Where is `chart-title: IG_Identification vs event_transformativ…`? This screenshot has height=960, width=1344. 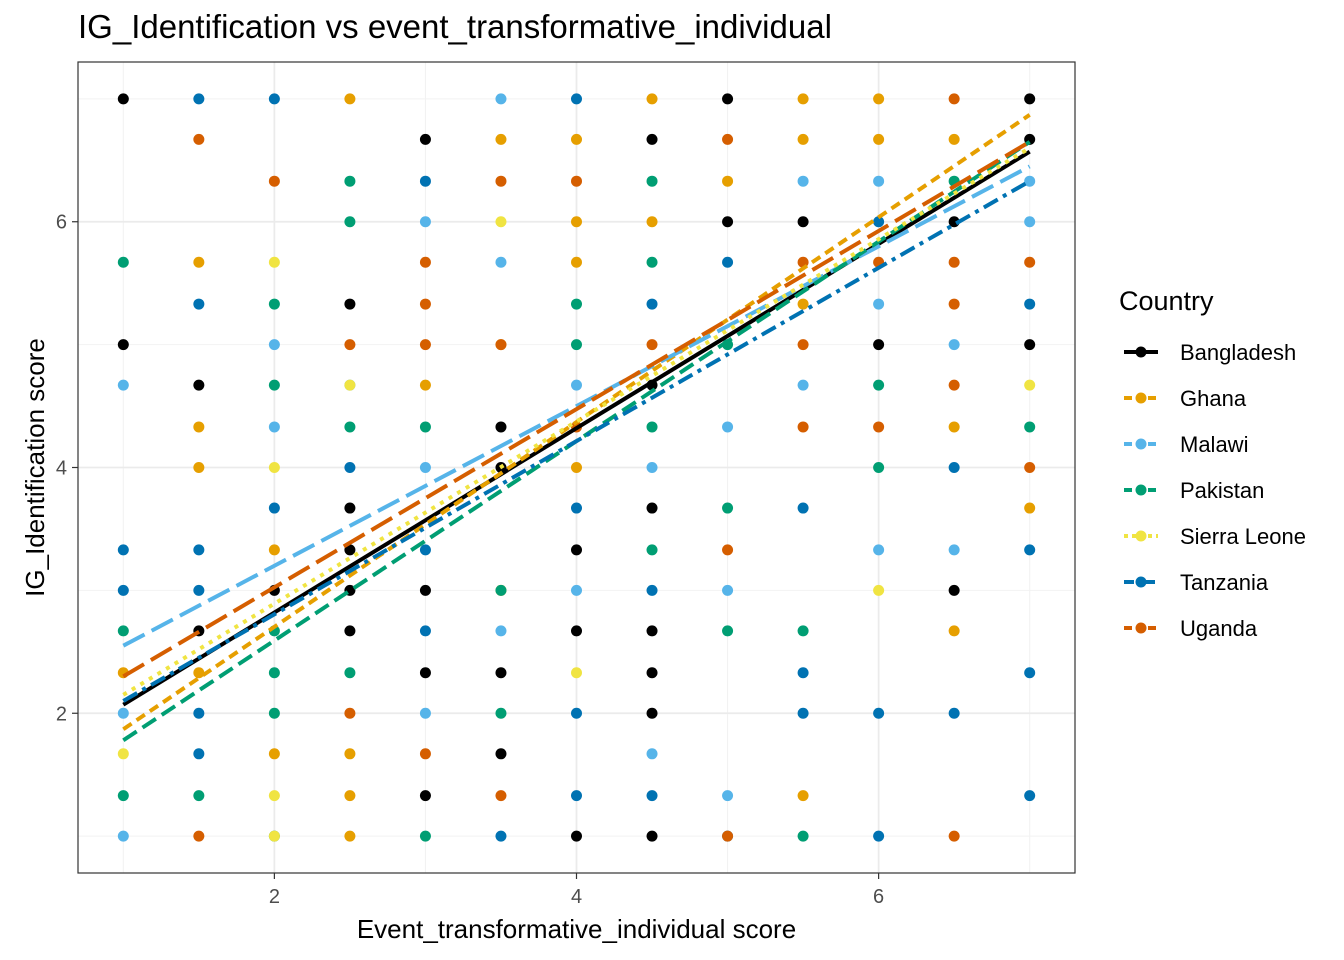 chart-title: IG_Identification vs event_transformativ… is located at coordinates (455, 26).